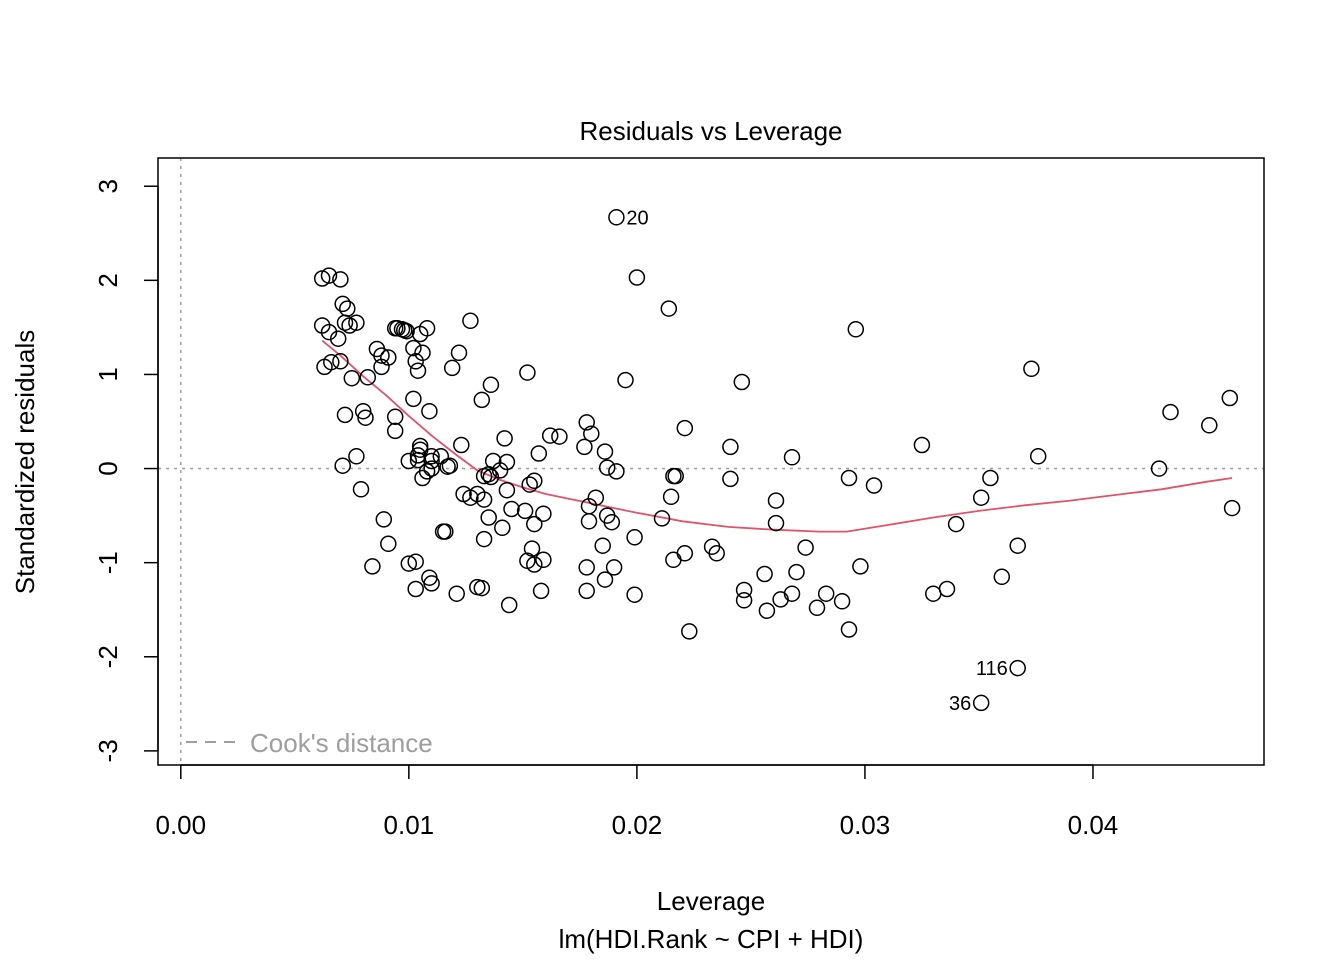  I want to click on x-tick-label: 0.04, so click(1093, 825).